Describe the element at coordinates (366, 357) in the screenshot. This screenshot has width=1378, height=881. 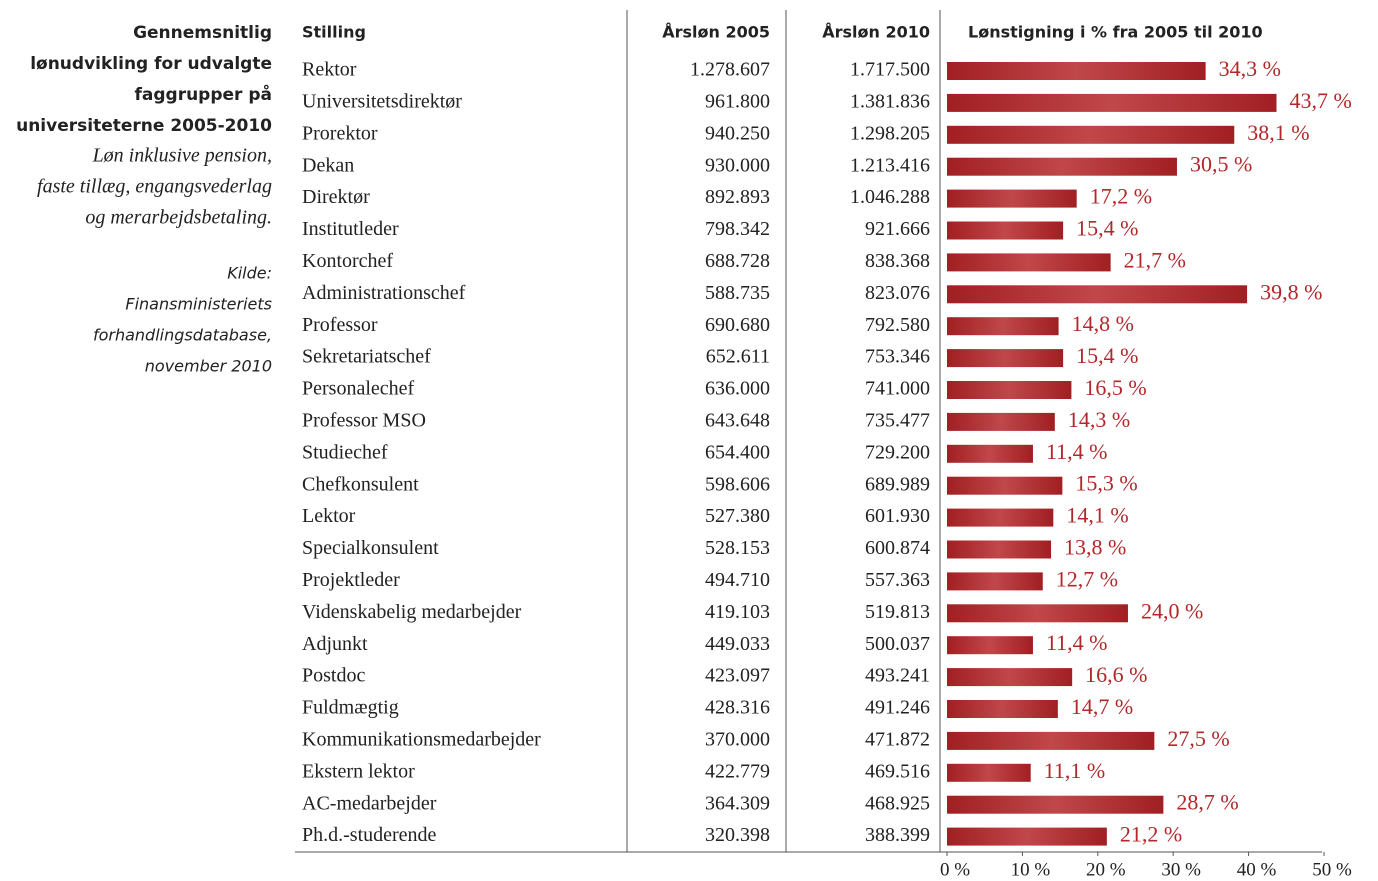
I see `row-label: Sekretariatschef` at that location.